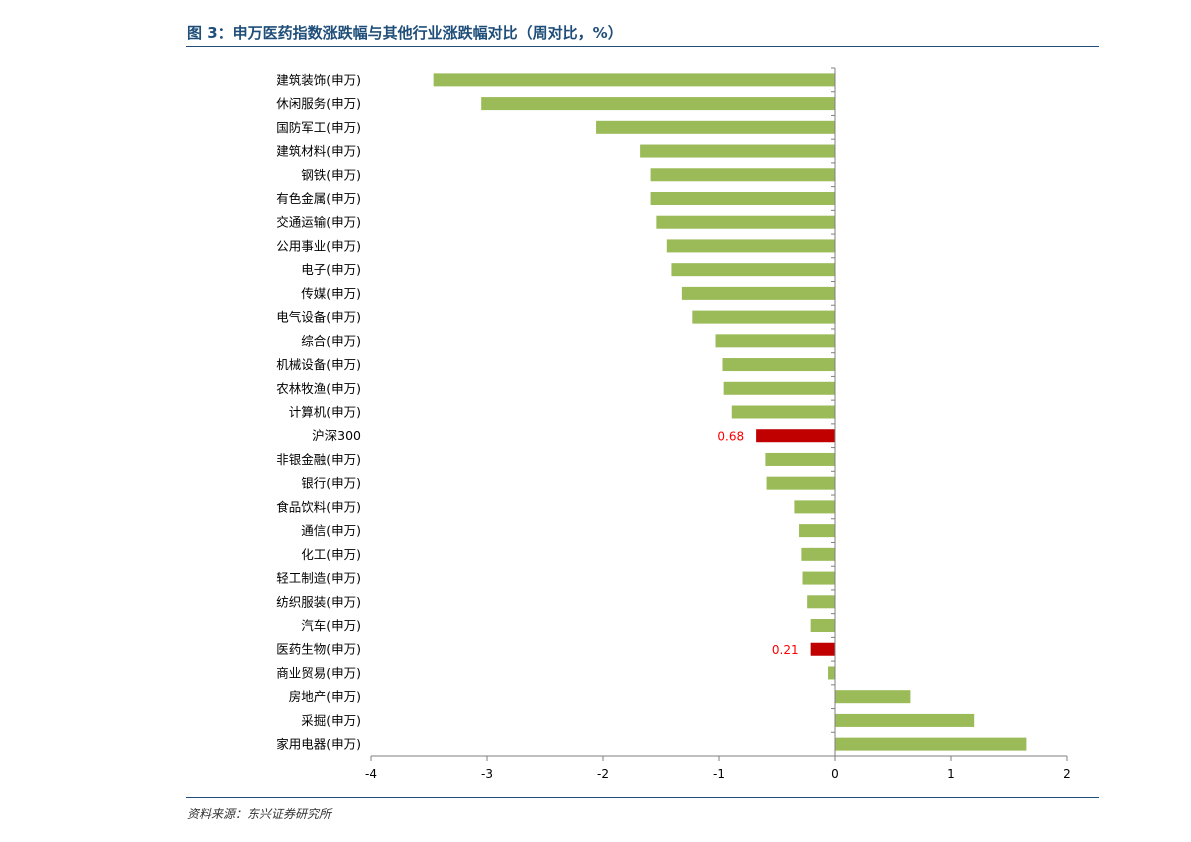 The width and height of the screenshot is (1191, 842). What do you see at coordinates (785, 650) in the screenshot?
I see `data-label-1: 0.21` at bounding box center [785, 650].